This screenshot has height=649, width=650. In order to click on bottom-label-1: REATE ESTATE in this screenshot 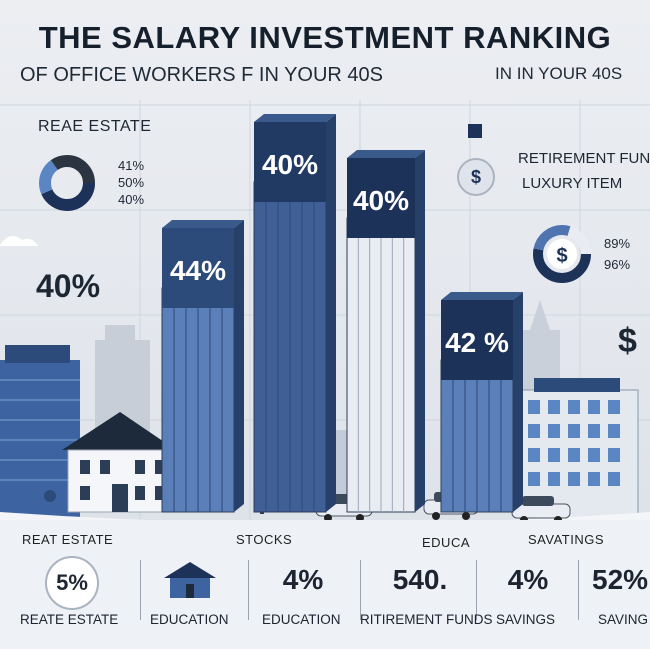, I will do `click(69, 619)`.